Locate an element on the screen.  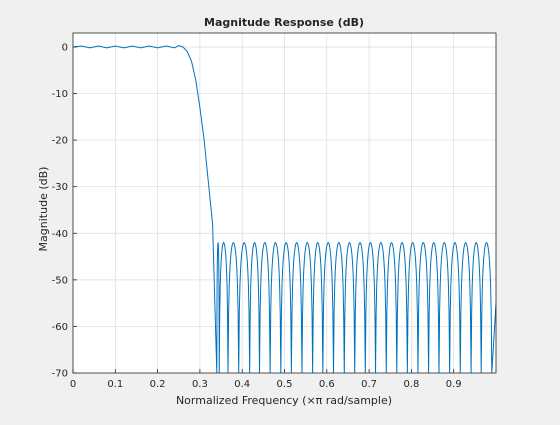
chart-title: Magnitude Response (dB) is located at coordinates (284, 22).